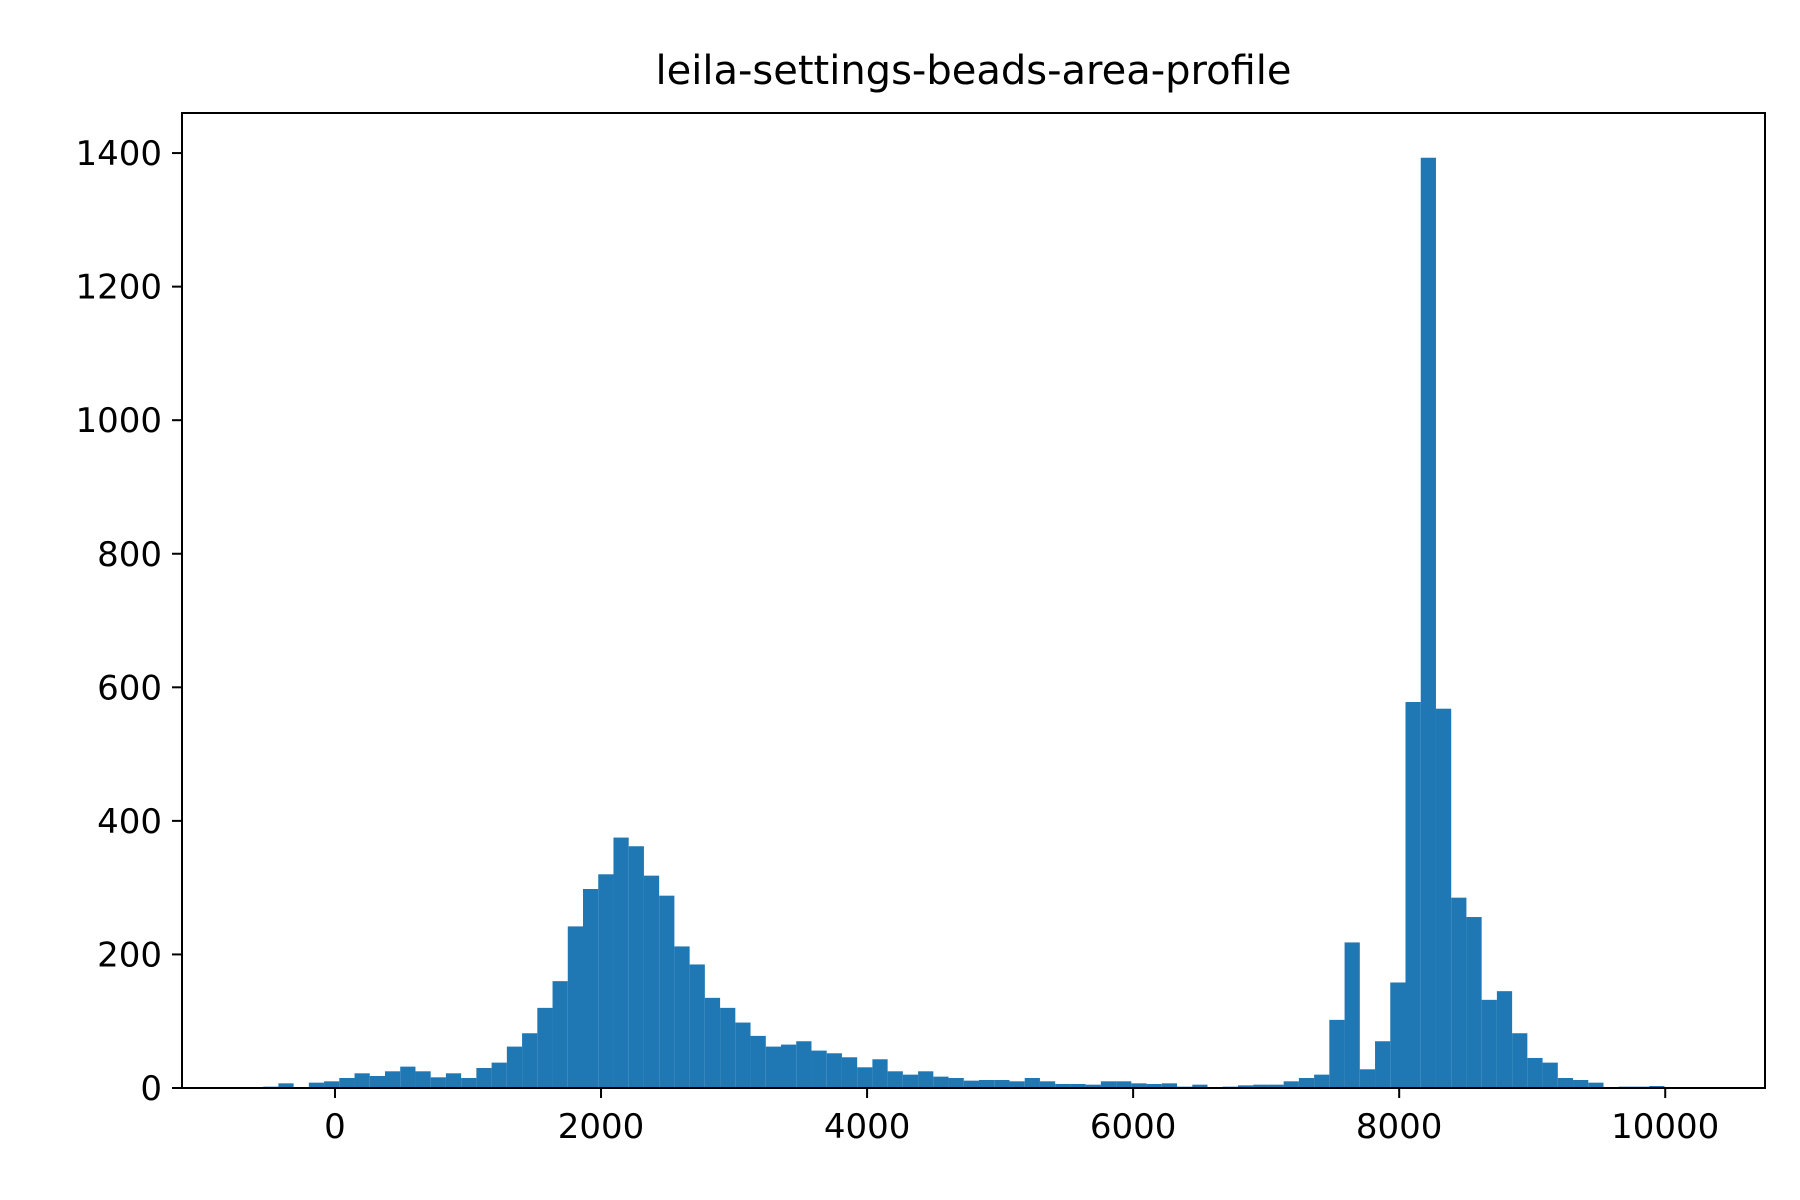  I want to click on y-axis: 0 200 400 600 800 1000 1200 1400, so click(128, 621).